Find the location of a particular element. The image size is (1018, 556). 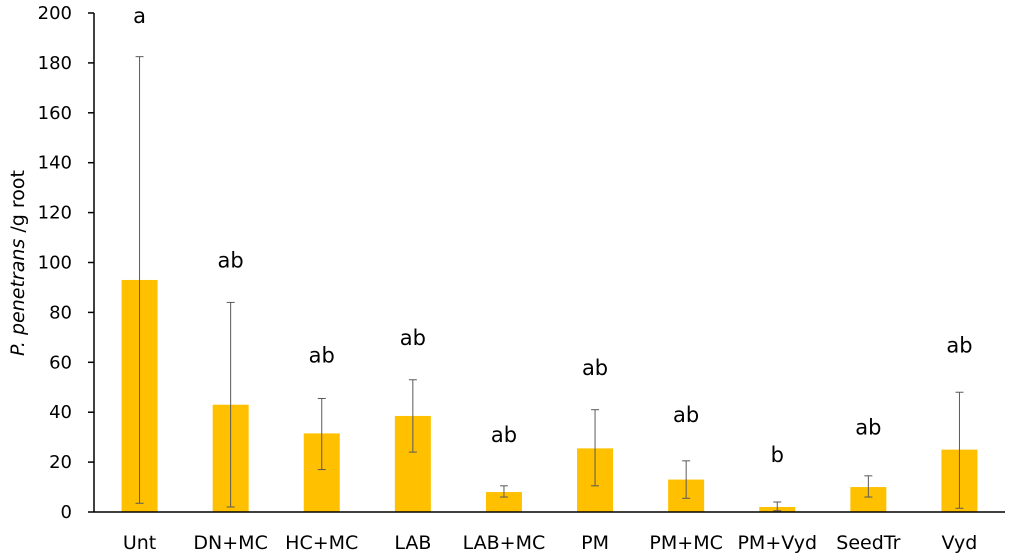

bar is located at coordinates (503, 502).